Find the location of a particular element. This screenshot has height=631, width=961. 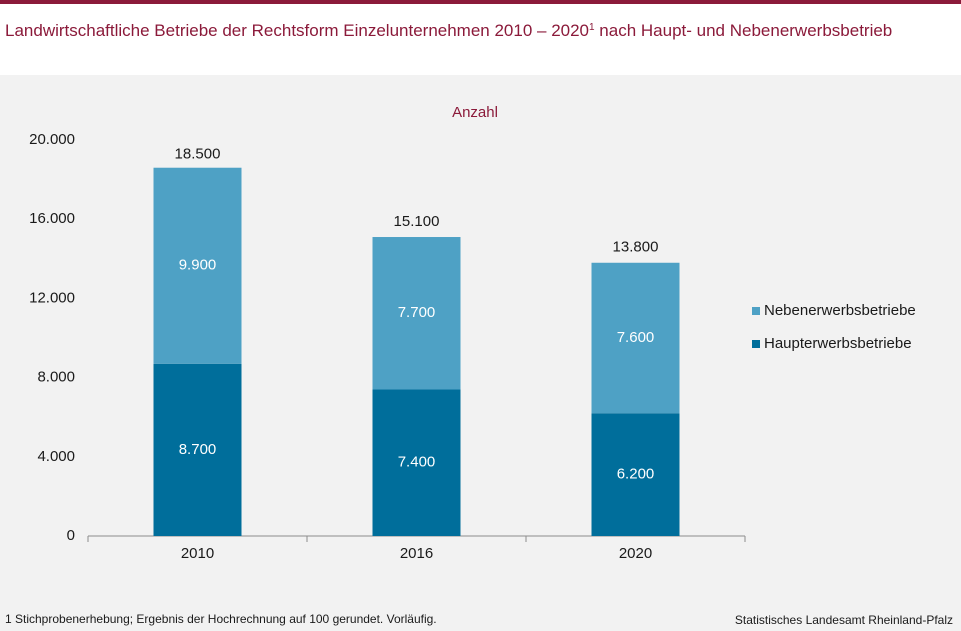

value-label: 6.200 is located at coordinates (636, 474).